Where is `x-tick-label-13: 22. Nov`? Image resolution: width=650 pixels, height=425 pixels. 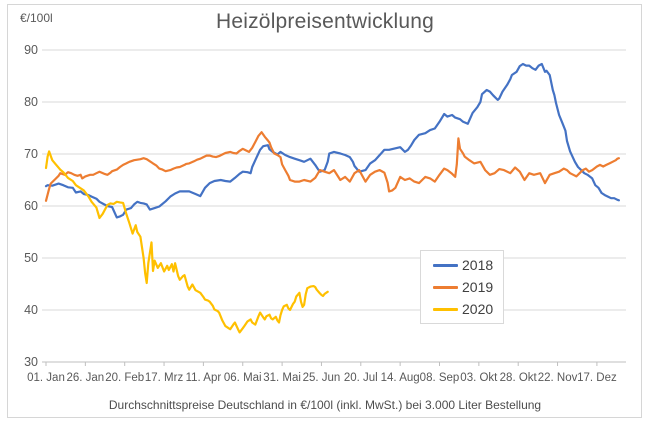
x-tick-label-13: 22. Nov is located at coordinates (558, 378).